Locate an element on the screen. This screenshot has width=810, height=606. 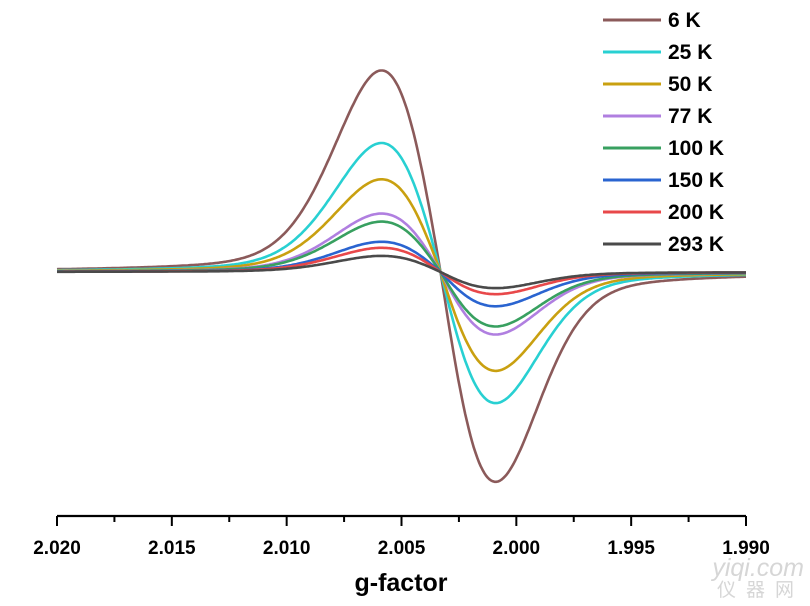
legend-label: 77 K is located at coordinates (690, 116).